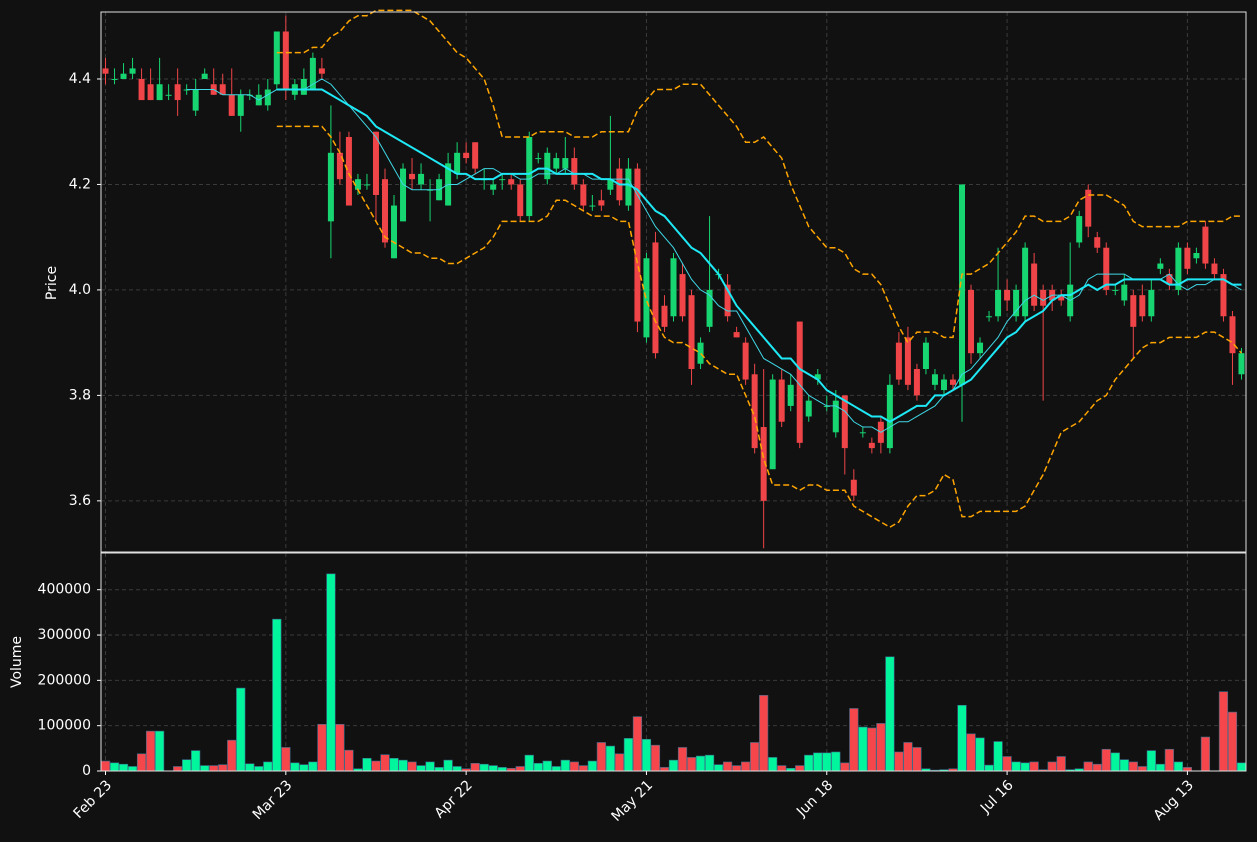  What do you see at coordinates (52, 283) in the screenshot?
I see `y-axis-label: Price` at bounding box center [52, 283].